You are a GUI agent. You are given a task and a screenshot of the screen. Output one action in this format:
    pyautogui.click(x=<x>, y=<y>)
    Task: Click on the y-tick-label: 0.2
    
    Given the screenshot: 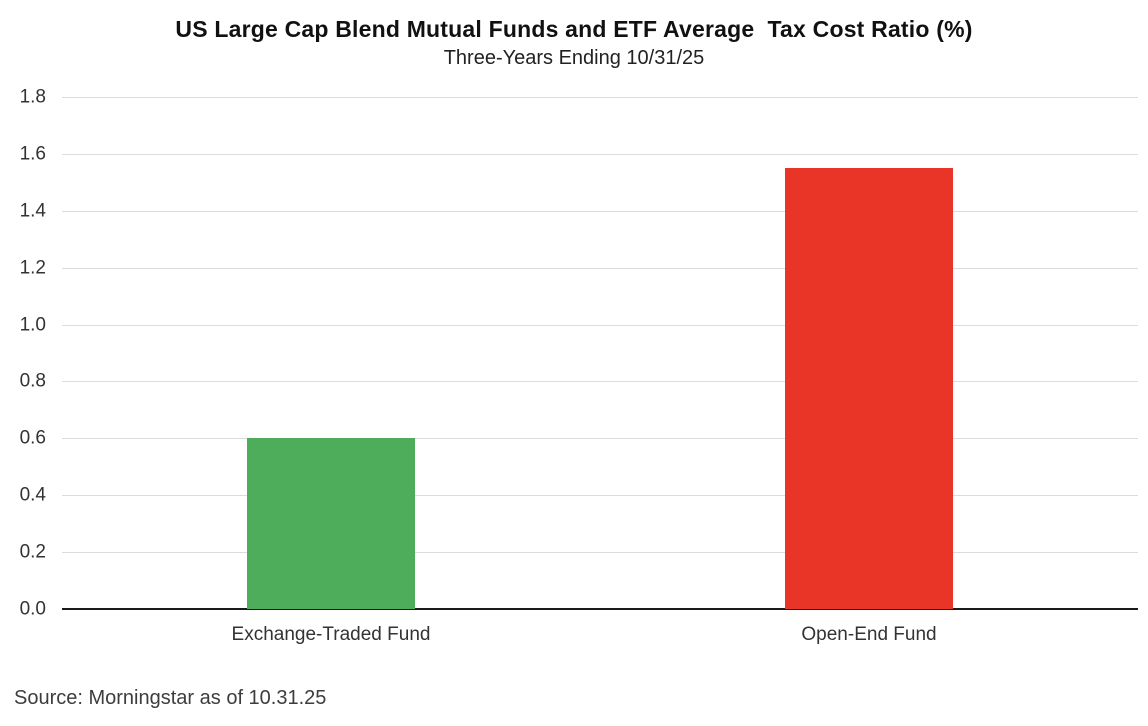 What is the action you would take?
    pyautogui.click(x=32, y=552)
    